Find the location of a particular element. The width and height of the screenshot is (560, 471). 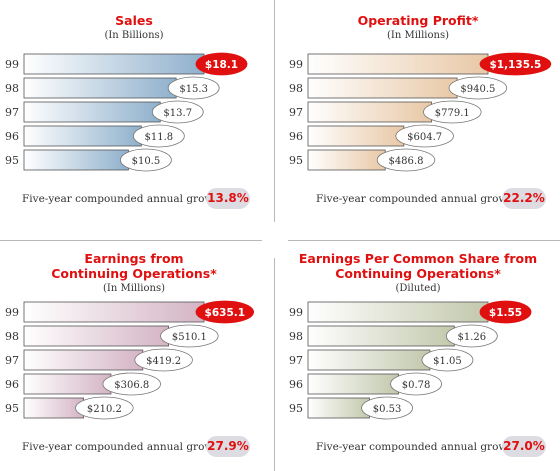

growth-rate-value: 27.0% is located at coordinates (524, 446).